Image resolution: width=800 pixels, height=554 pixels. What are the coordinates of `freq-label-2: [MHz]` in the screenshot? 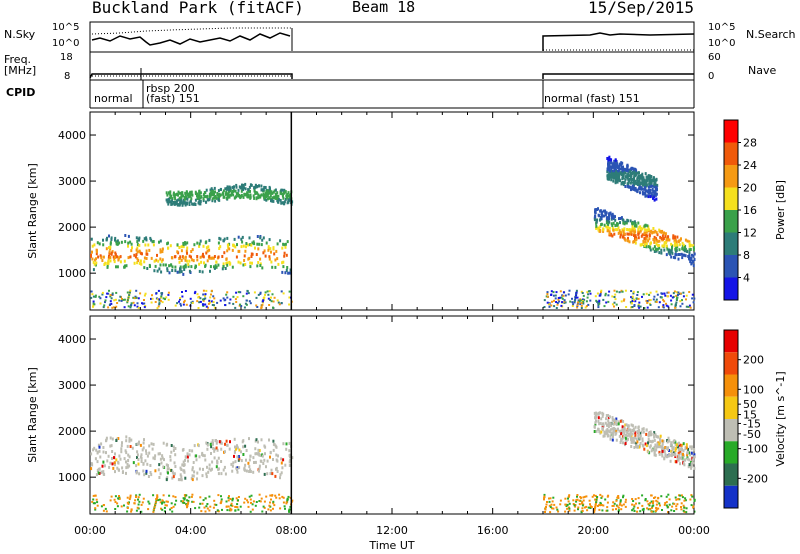 It's located at (20, 70).